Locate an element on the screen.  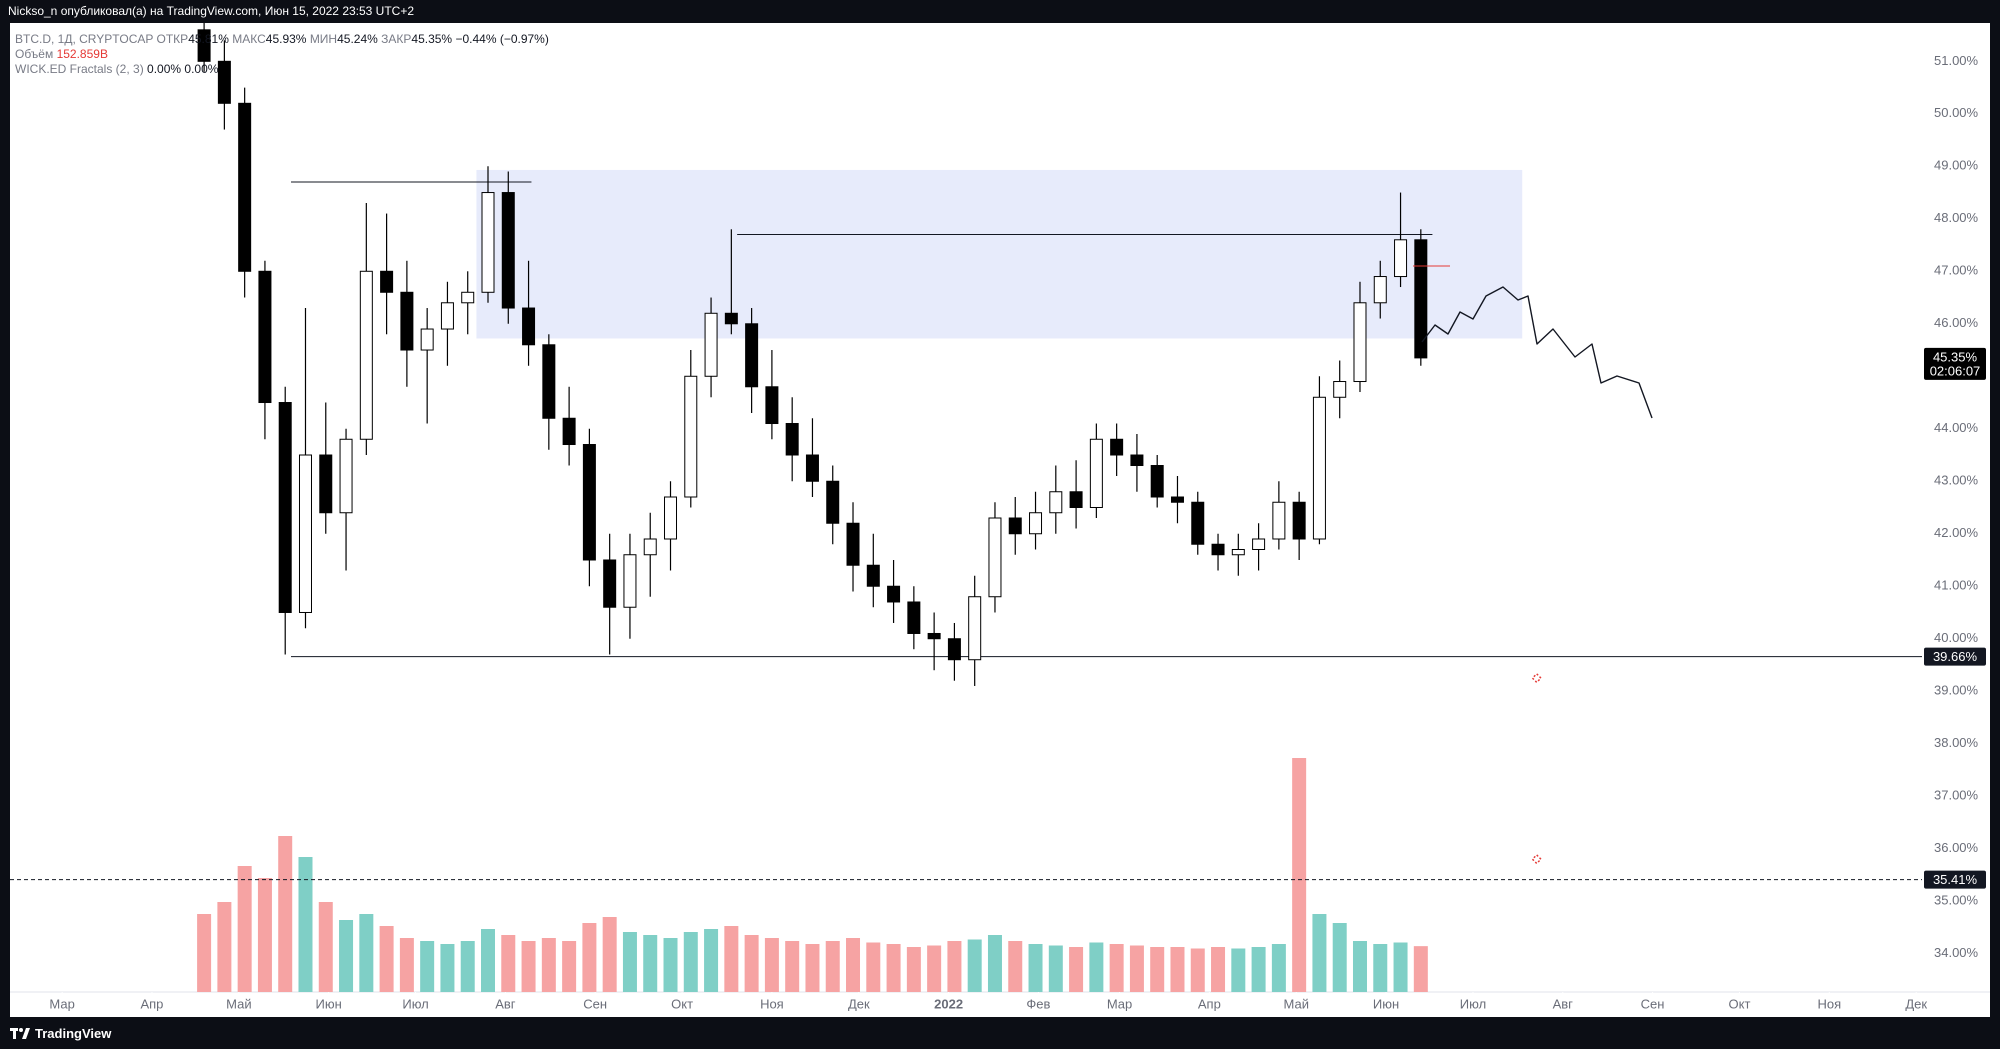
y-tick-label: 47.00% is located at coordinates (1956, 270).